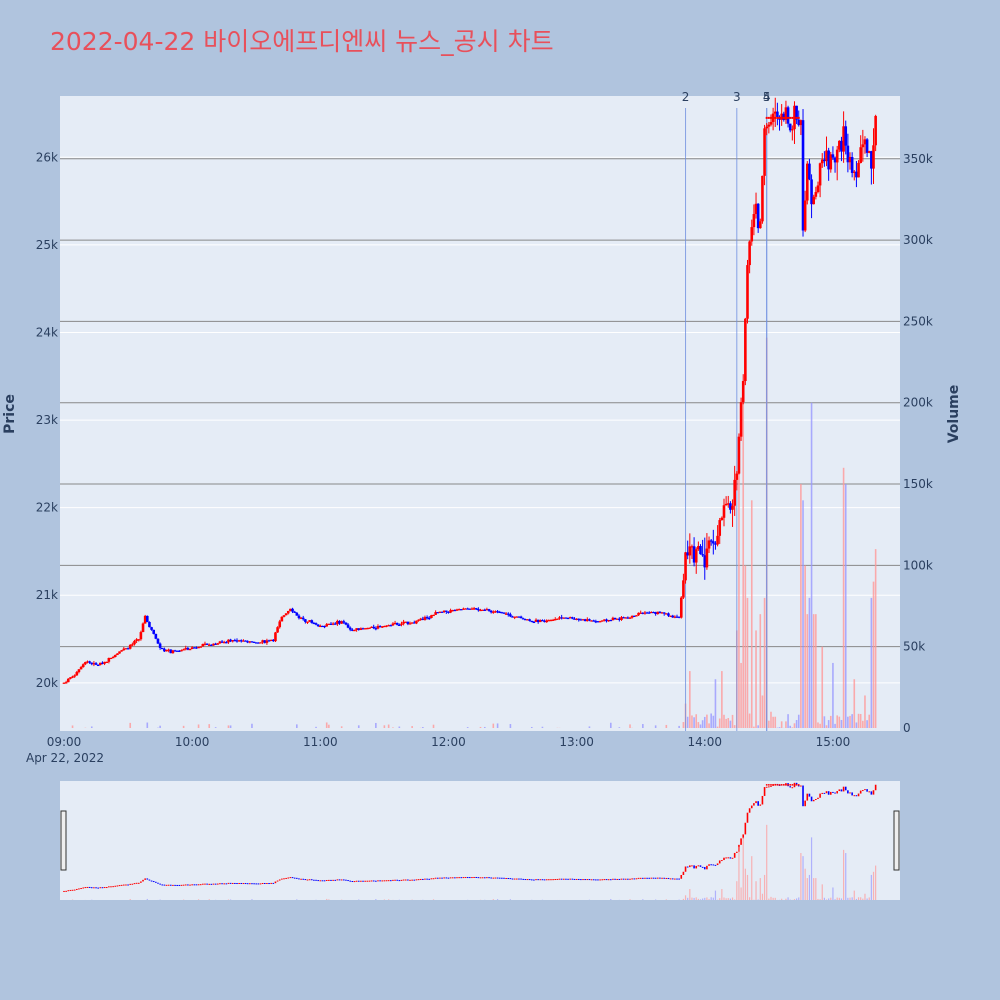  What do you see at coordinates (47, 420) in the screenshot?
I see `y-tick-label: 23k` at bounding box center [47, 420].